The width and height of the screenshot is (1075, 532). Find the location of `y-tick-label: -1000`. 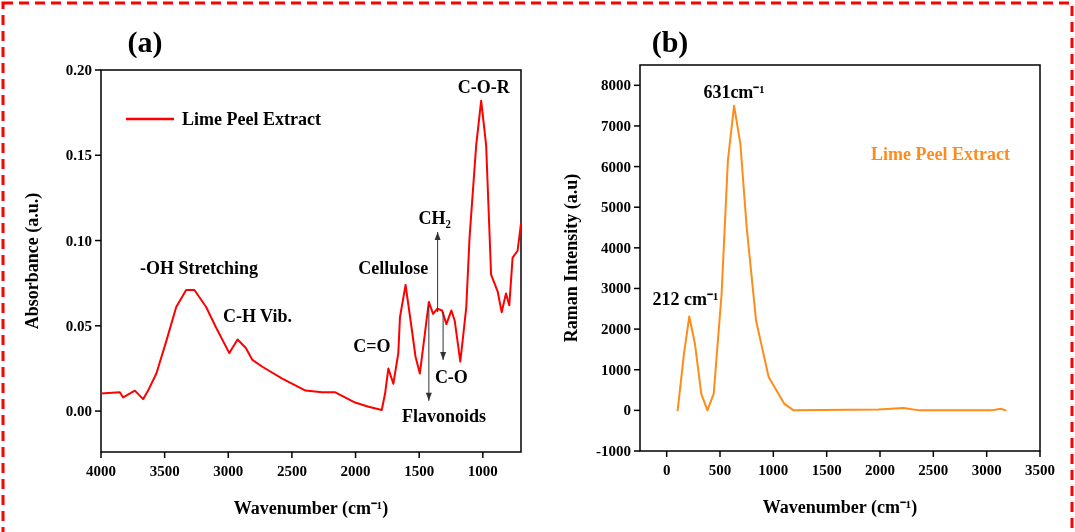

y-tick-label: -1000 is located at coordinates (613, 451).